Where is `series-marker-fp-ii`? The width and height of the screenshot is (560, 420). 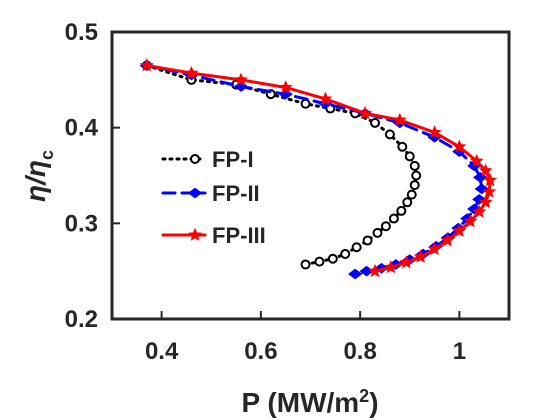 series-marker-fp-ii is located at coordinates (355, 274).